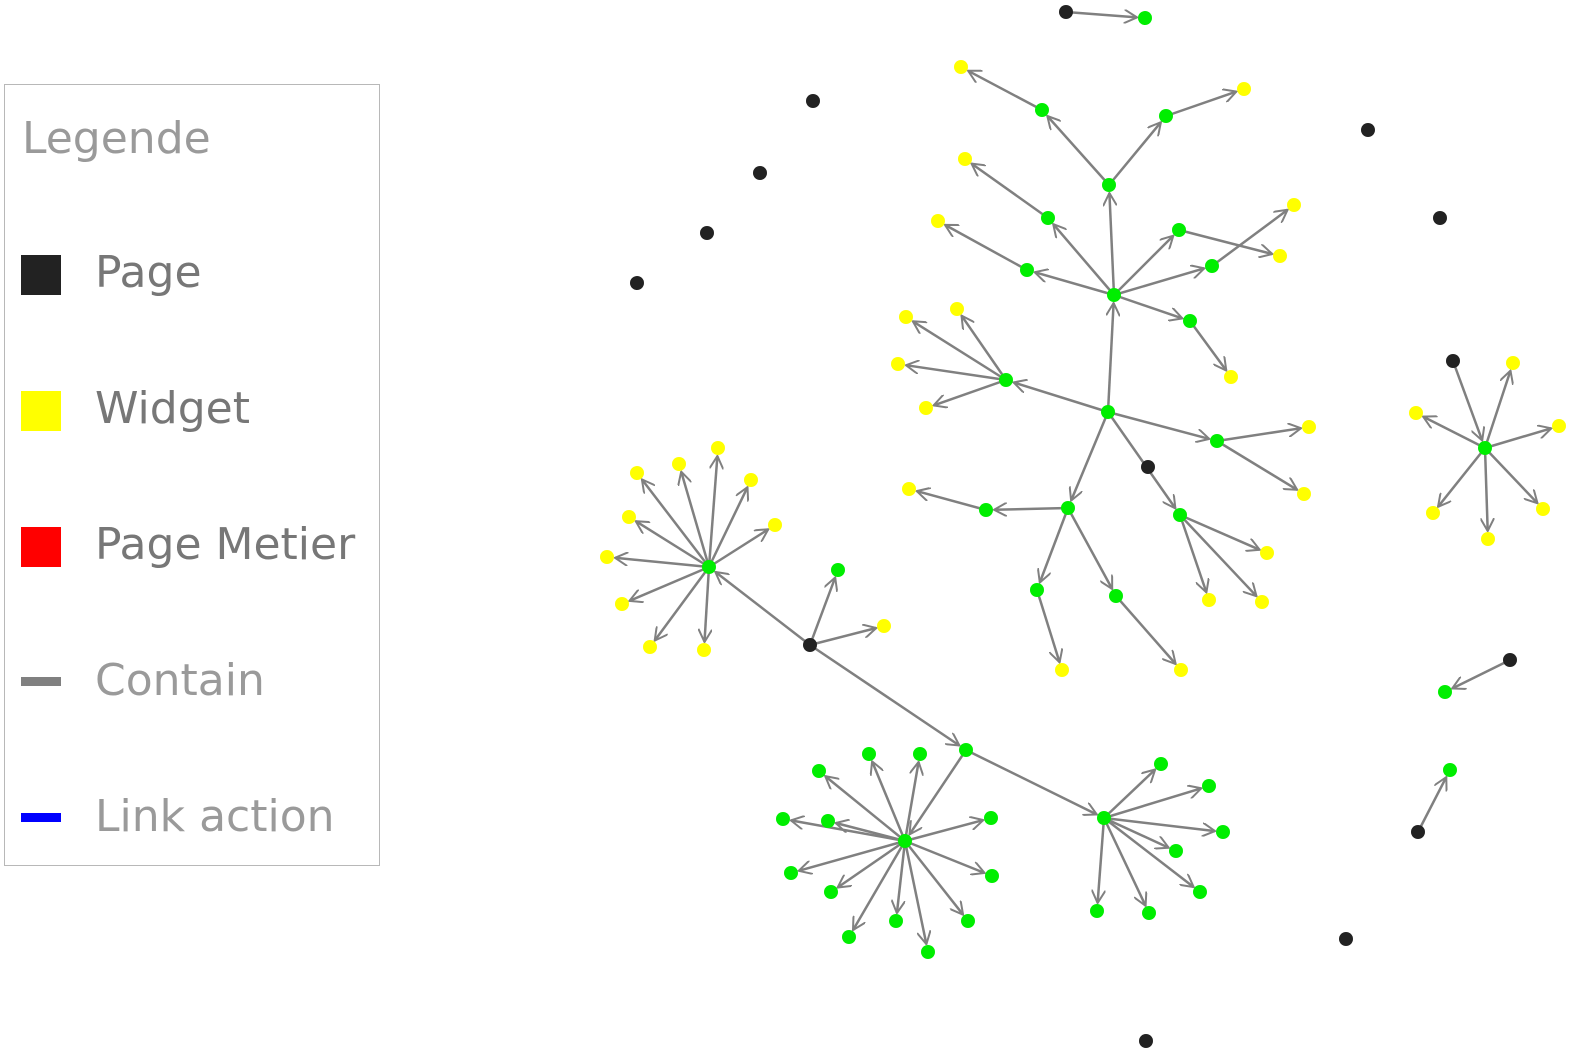 Image resolution: width=1573 pixels, height=1052 pixels. What do you see at coordinates (192, 275) in the screenshot?
I see `legend-item-page: Page` at bounding box center [192, 275].